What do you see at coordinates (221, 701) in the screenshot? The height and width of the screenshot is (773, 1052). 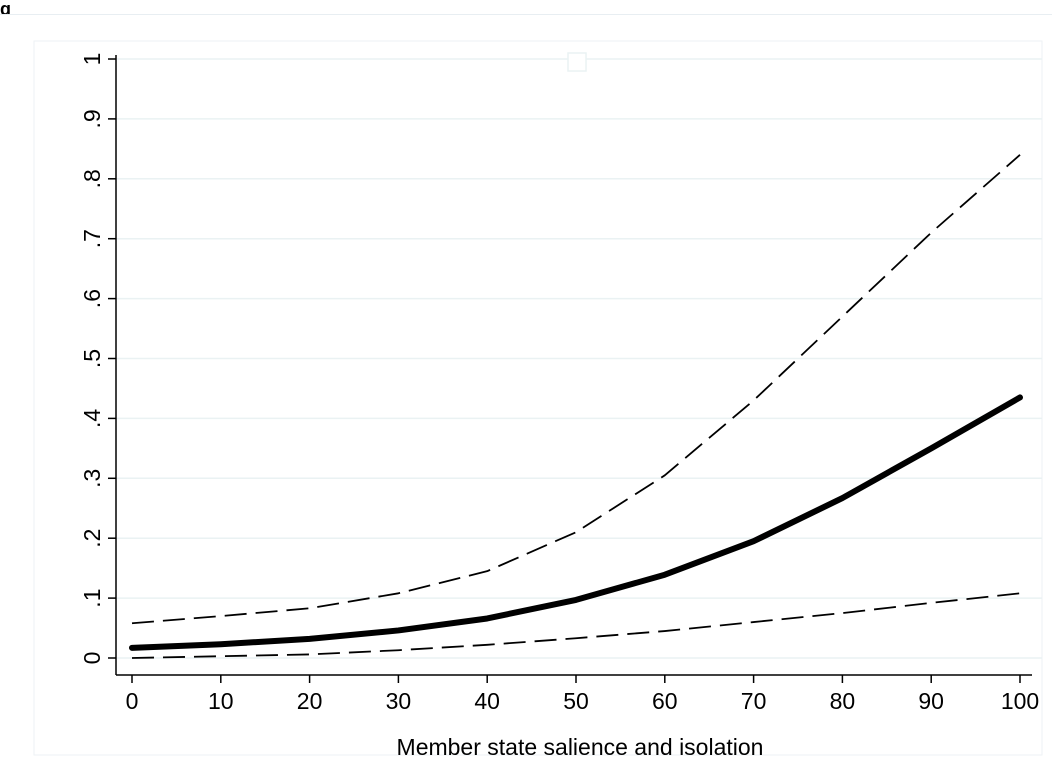 I see `x-tick-label-1: 10` at bounding box center [221, 701].